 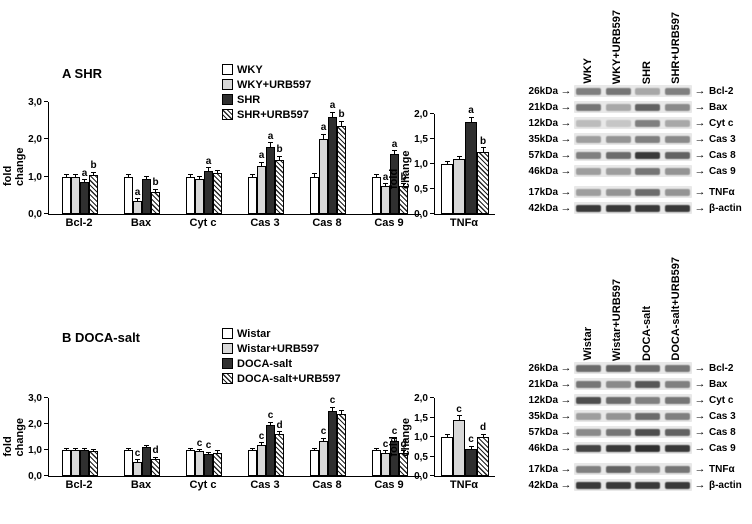 What do you see at coordinates (421, 457) in the screenshot?
I see `y-tick-label: 0,5` at bounding box center [421, 457].